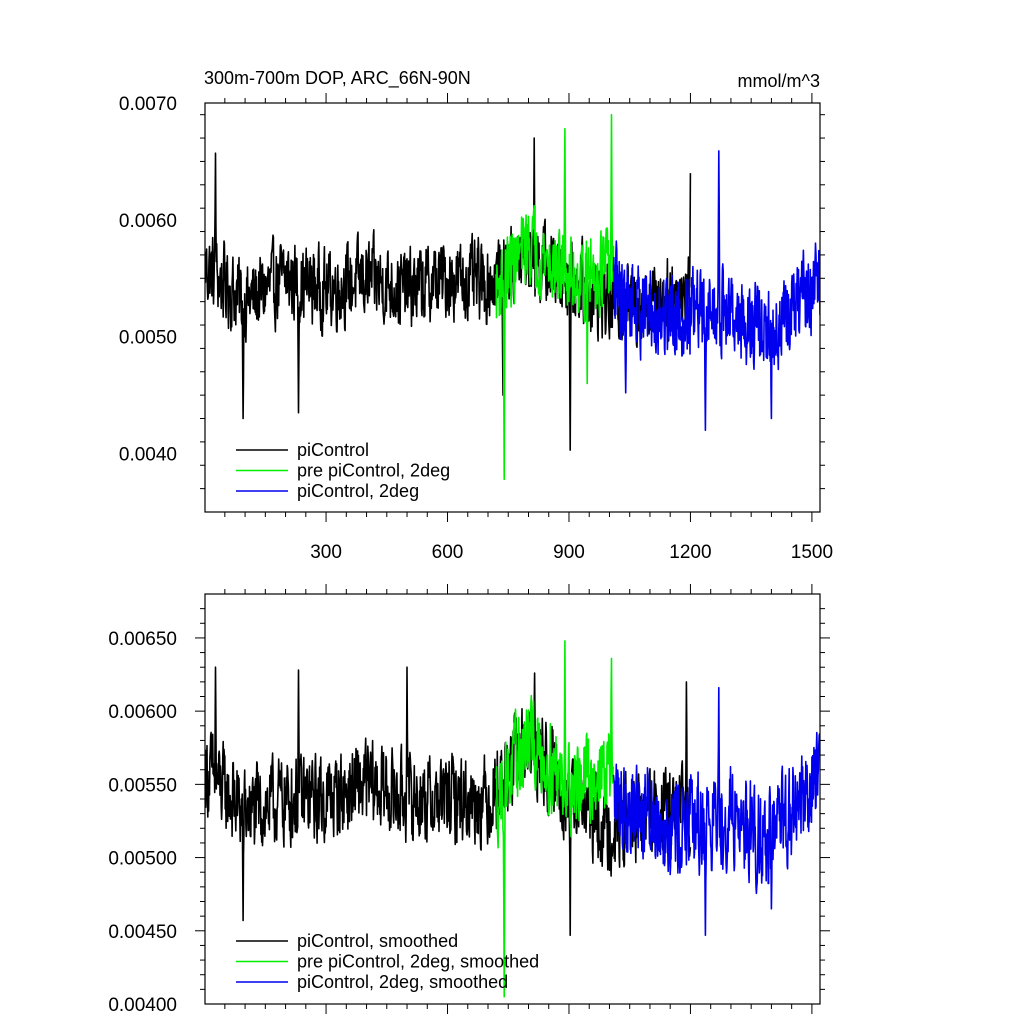  What do you see at coordinates (418, 962) in the screenshot?
I see `legend-label: pre piControl, 2deg, smoothed` at bounding box center [418, 962].